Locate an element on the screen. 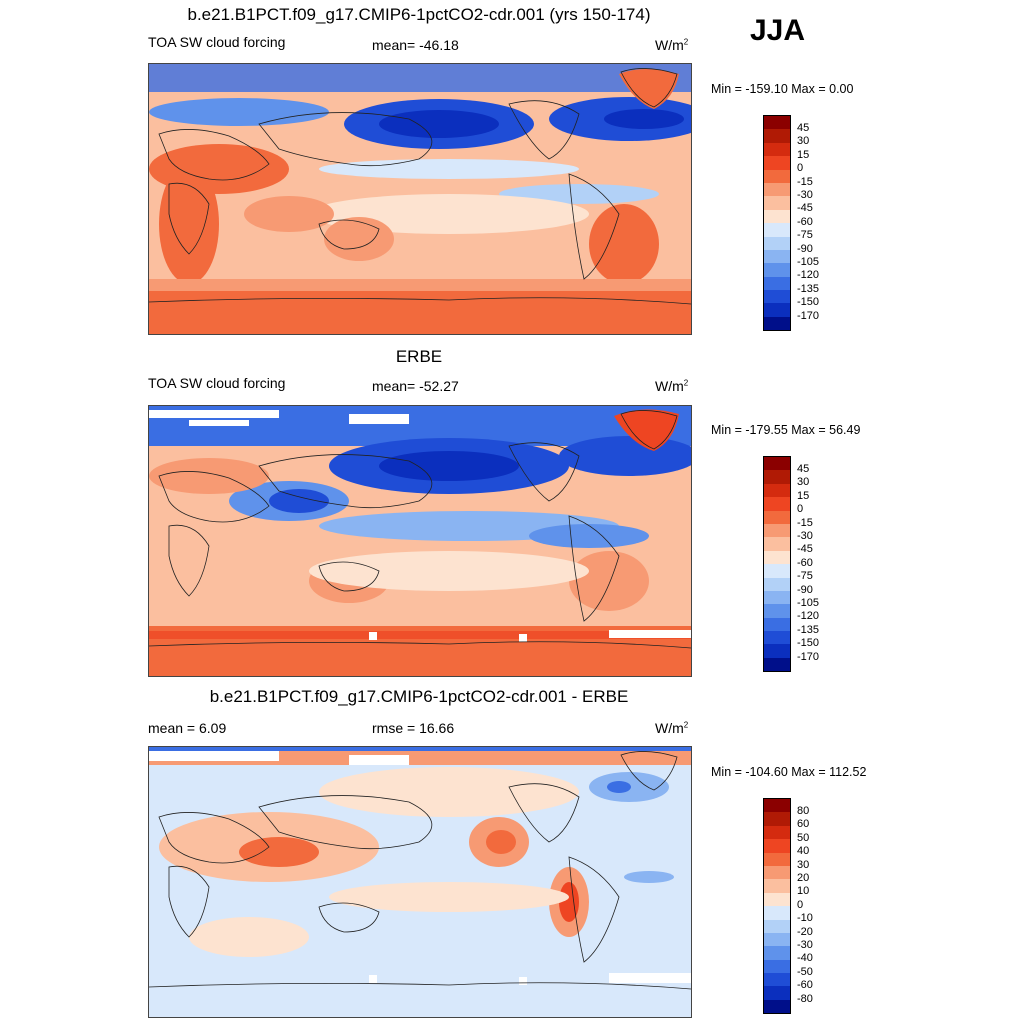 Image resolution: width=1024 pixels, height=1024 pixels. panel-3-map-svg is located at coordinates (420, 882).